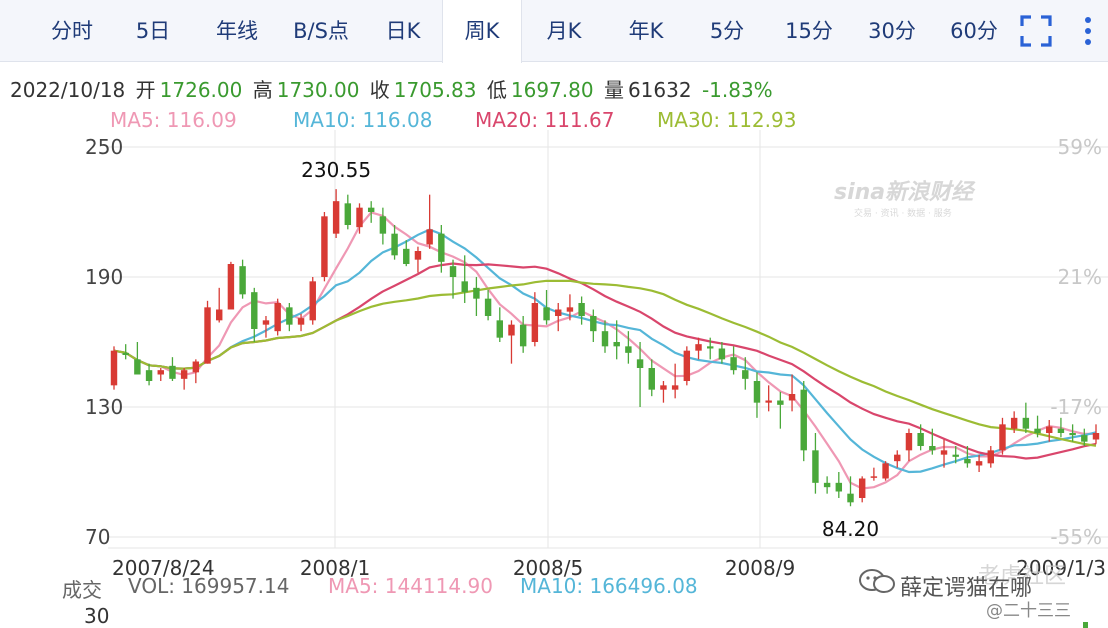  I want to click on tab-60min: 60分, so click(974, 31).